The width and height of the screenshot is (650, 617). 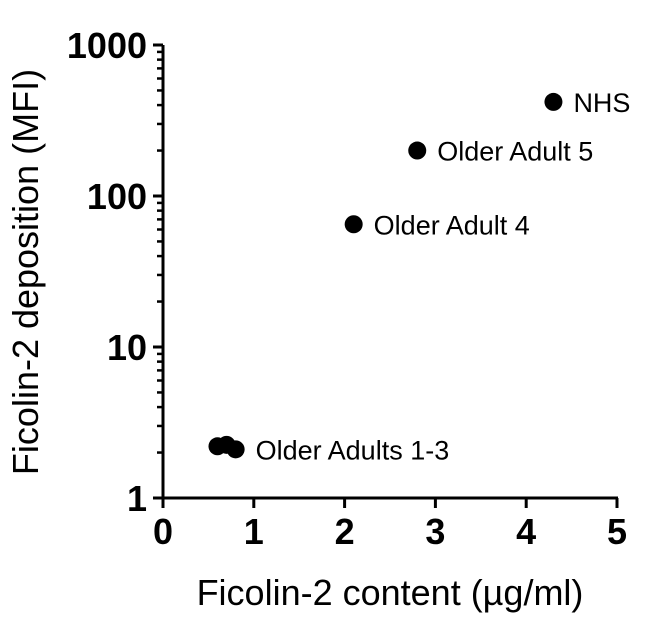 What do you see at coordinates (254, 531) in the screenshot?
I see `x-tick-label: 1` at bounding box center [254, 531].